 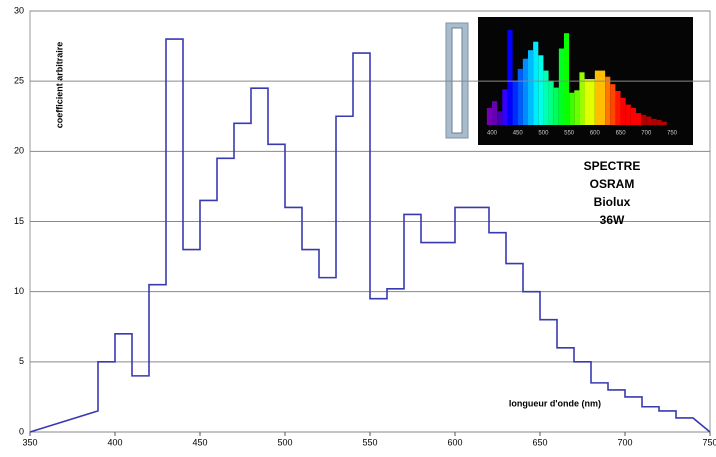 I want to click on y-tick-label: 30, so click(x=19, y=10).